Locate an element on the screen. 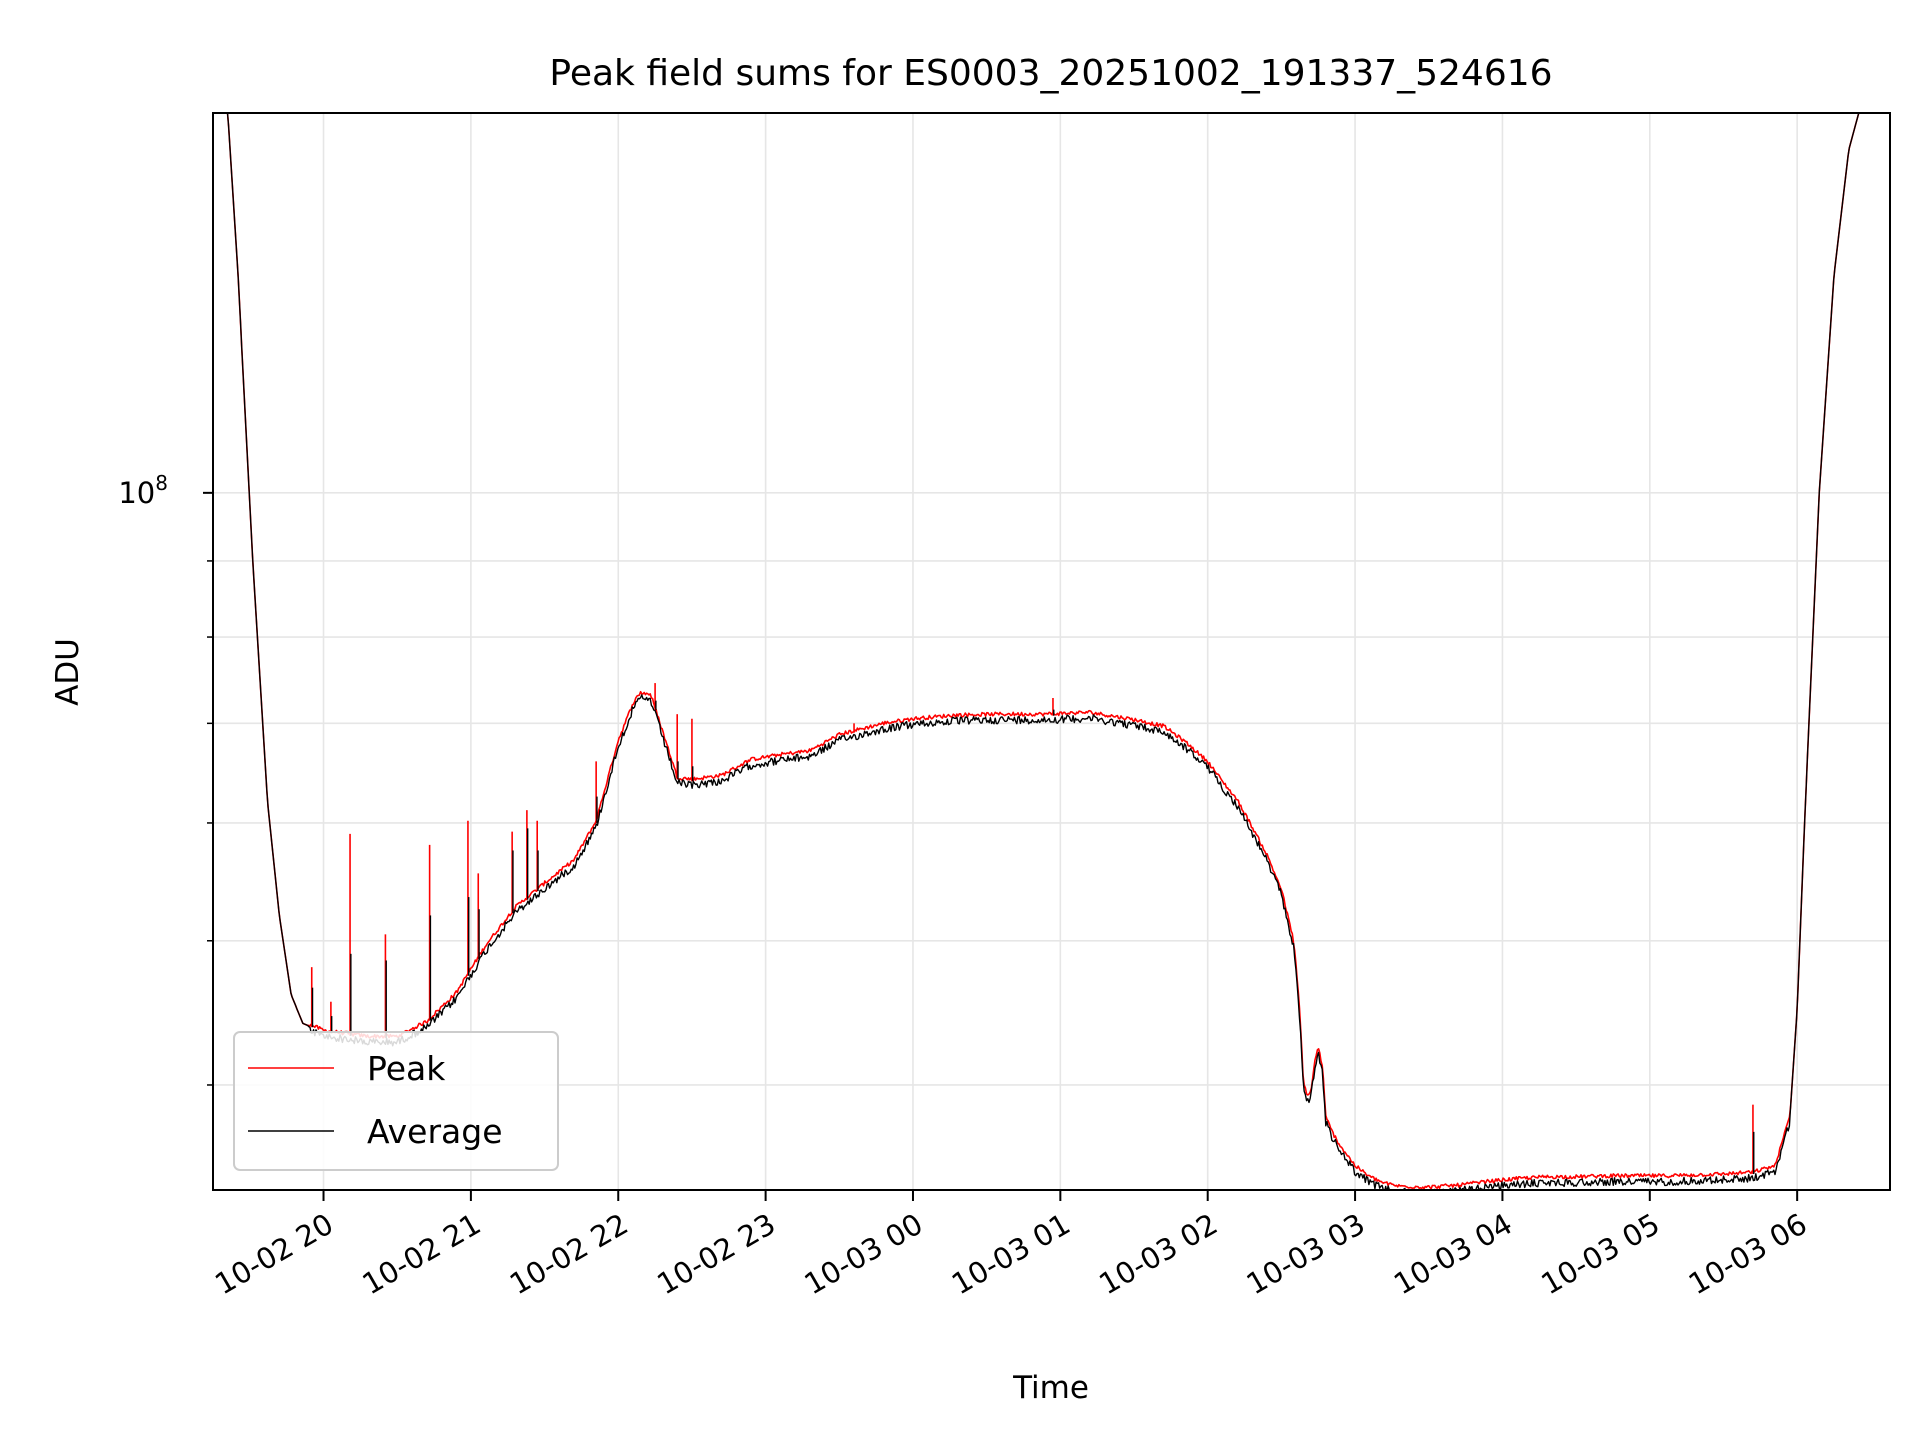 The height and width of the screenshot is (1440, 1920). legend-box is located at coordinates (396, 1101).